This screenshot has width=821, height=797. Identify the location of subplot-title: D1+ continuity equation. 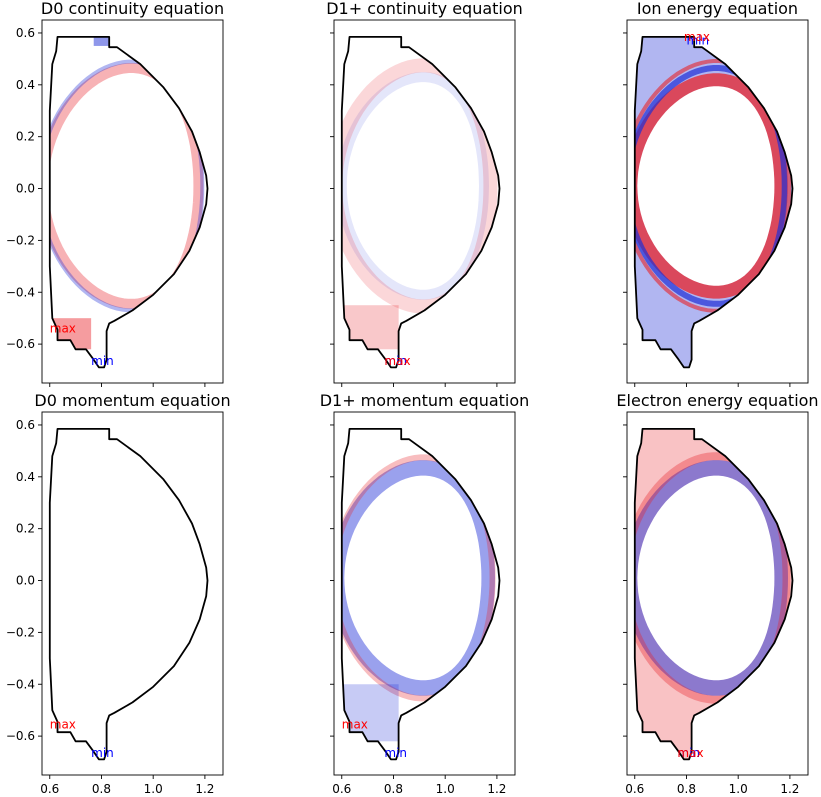
(424, 9).